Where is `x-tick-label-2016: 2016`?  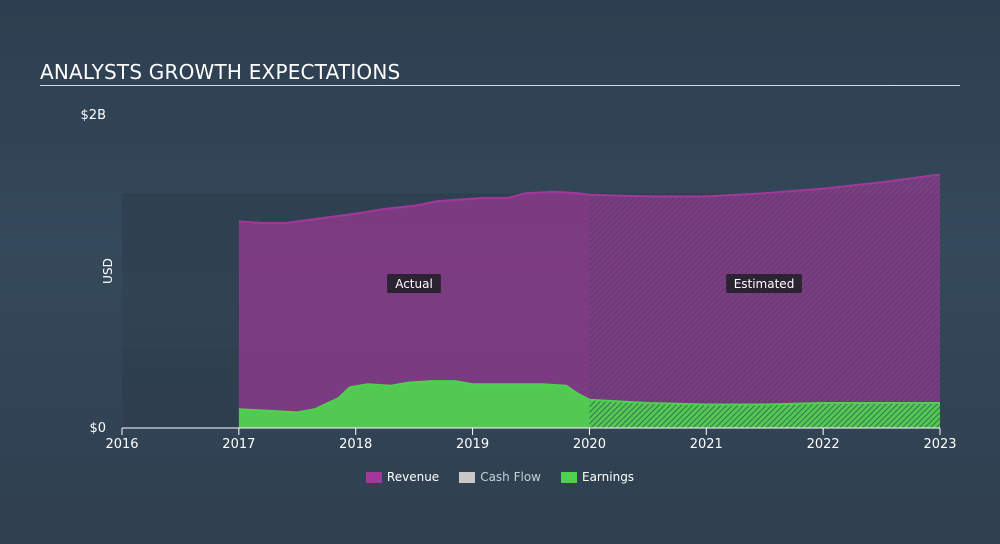 x-tick-label-2016: 2016 is located at coordinates (121, 444).